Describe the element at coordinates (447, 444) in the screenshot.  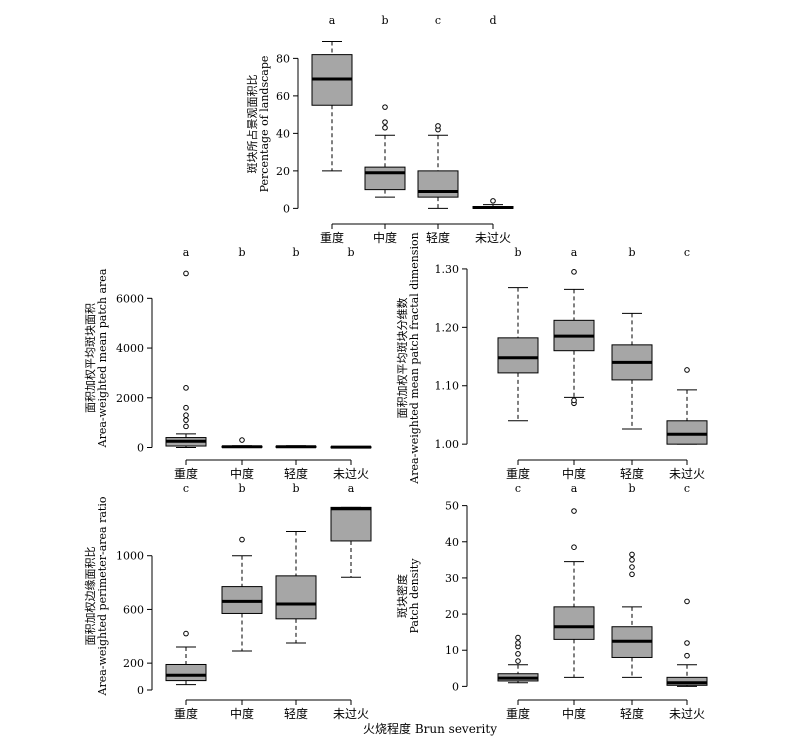
I see `y-tick-label: 1.00` at that location.